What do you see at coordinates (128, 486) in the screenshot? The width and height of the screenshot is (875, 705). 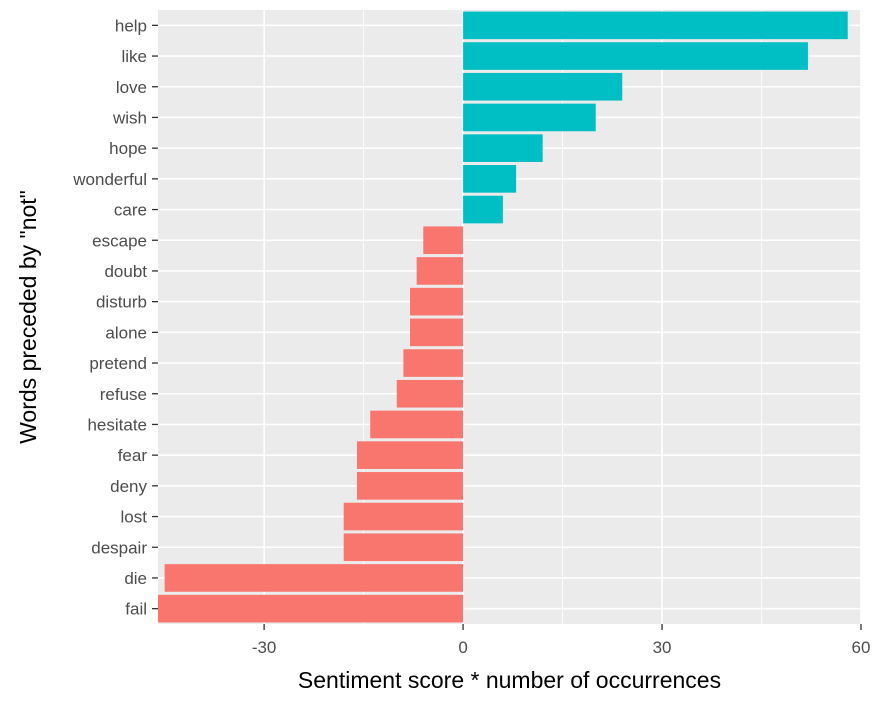 I see `y-tick-label: deny` at bounding box center [128, 486].